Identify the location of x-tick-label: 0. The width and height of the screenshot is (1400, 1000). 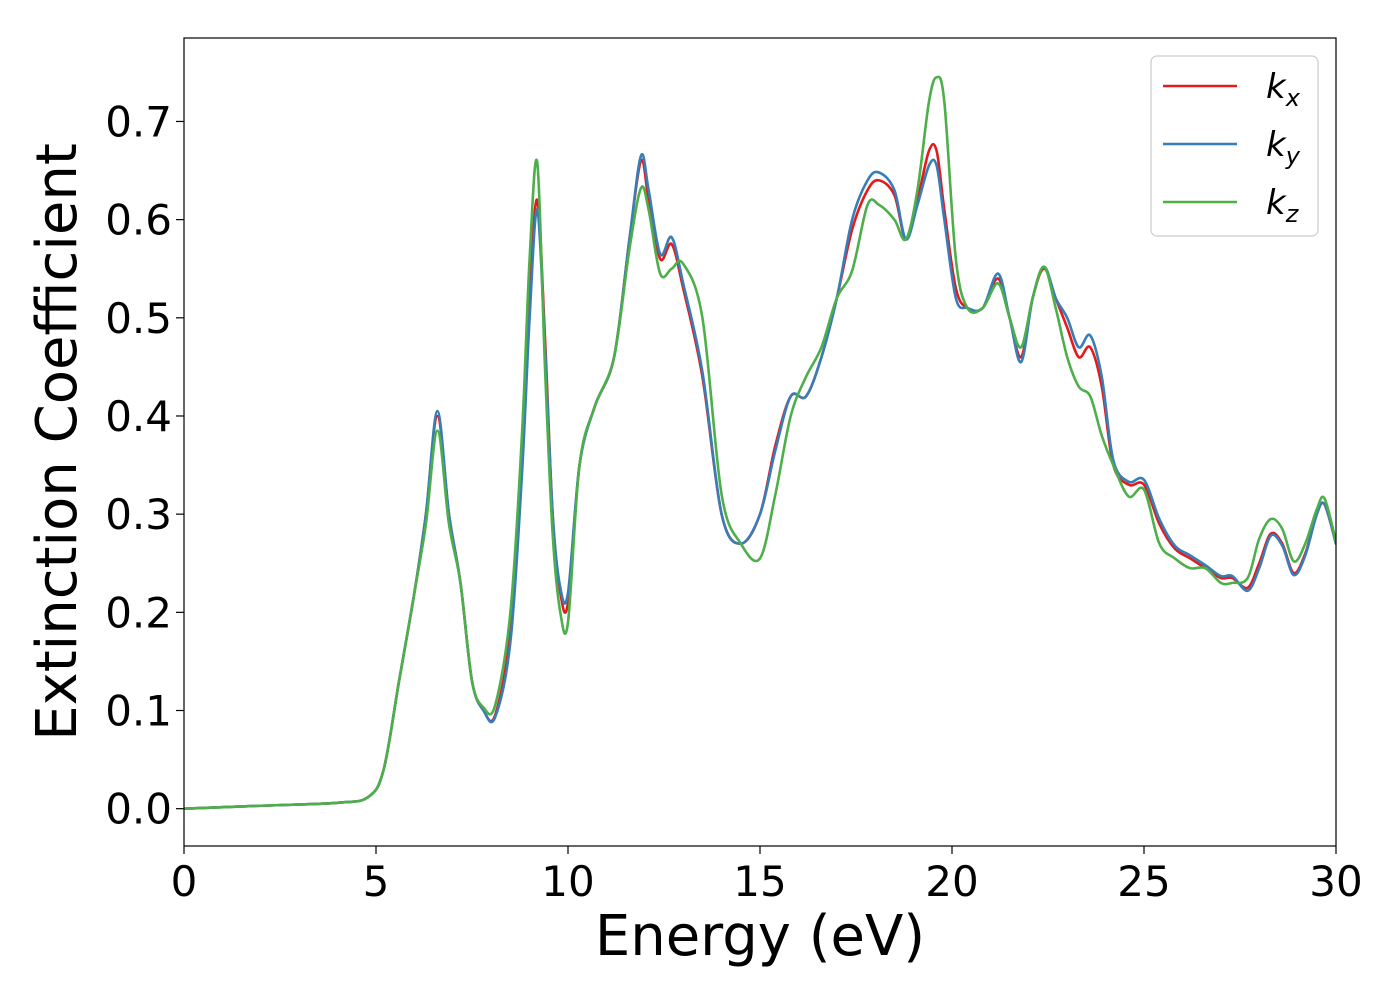
(184, 881).